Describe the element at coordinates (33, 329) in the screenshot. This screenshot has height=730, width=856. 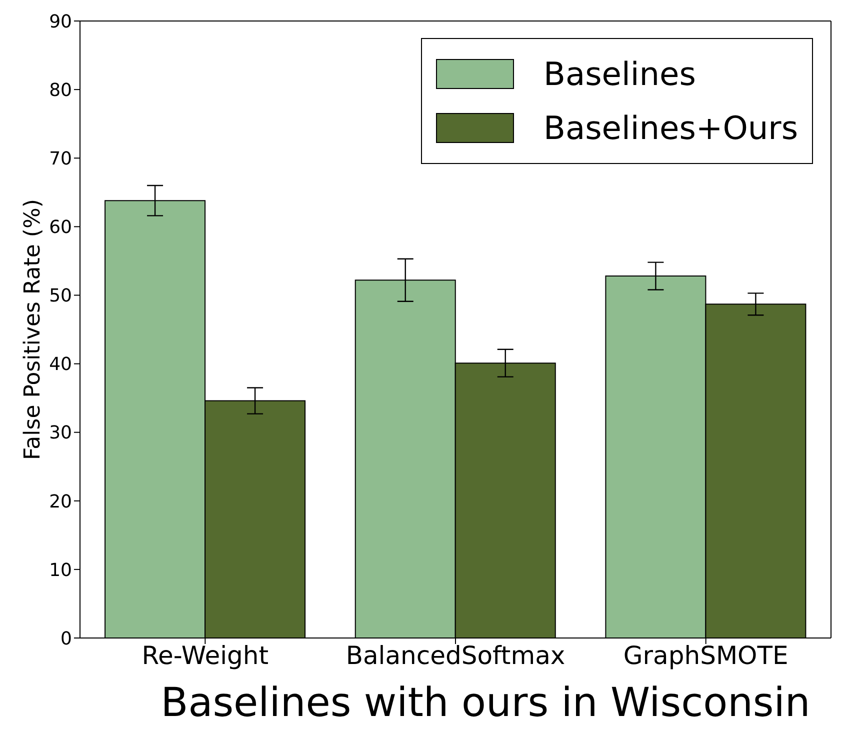
I see `y-axis-title: False Positives Rate (%)` at that location.